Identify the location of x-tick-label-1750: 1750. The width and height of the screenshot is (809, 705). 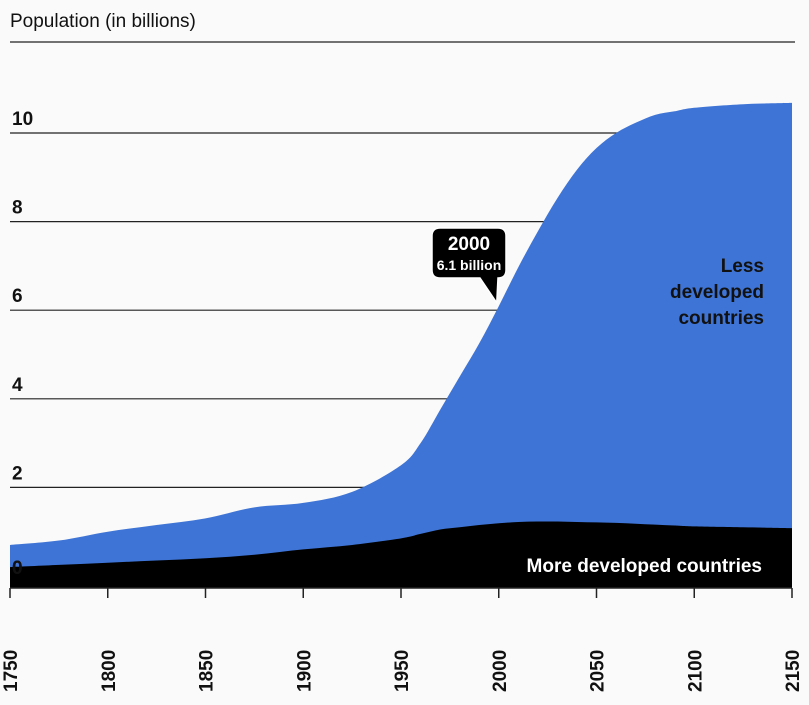
(11, 671).